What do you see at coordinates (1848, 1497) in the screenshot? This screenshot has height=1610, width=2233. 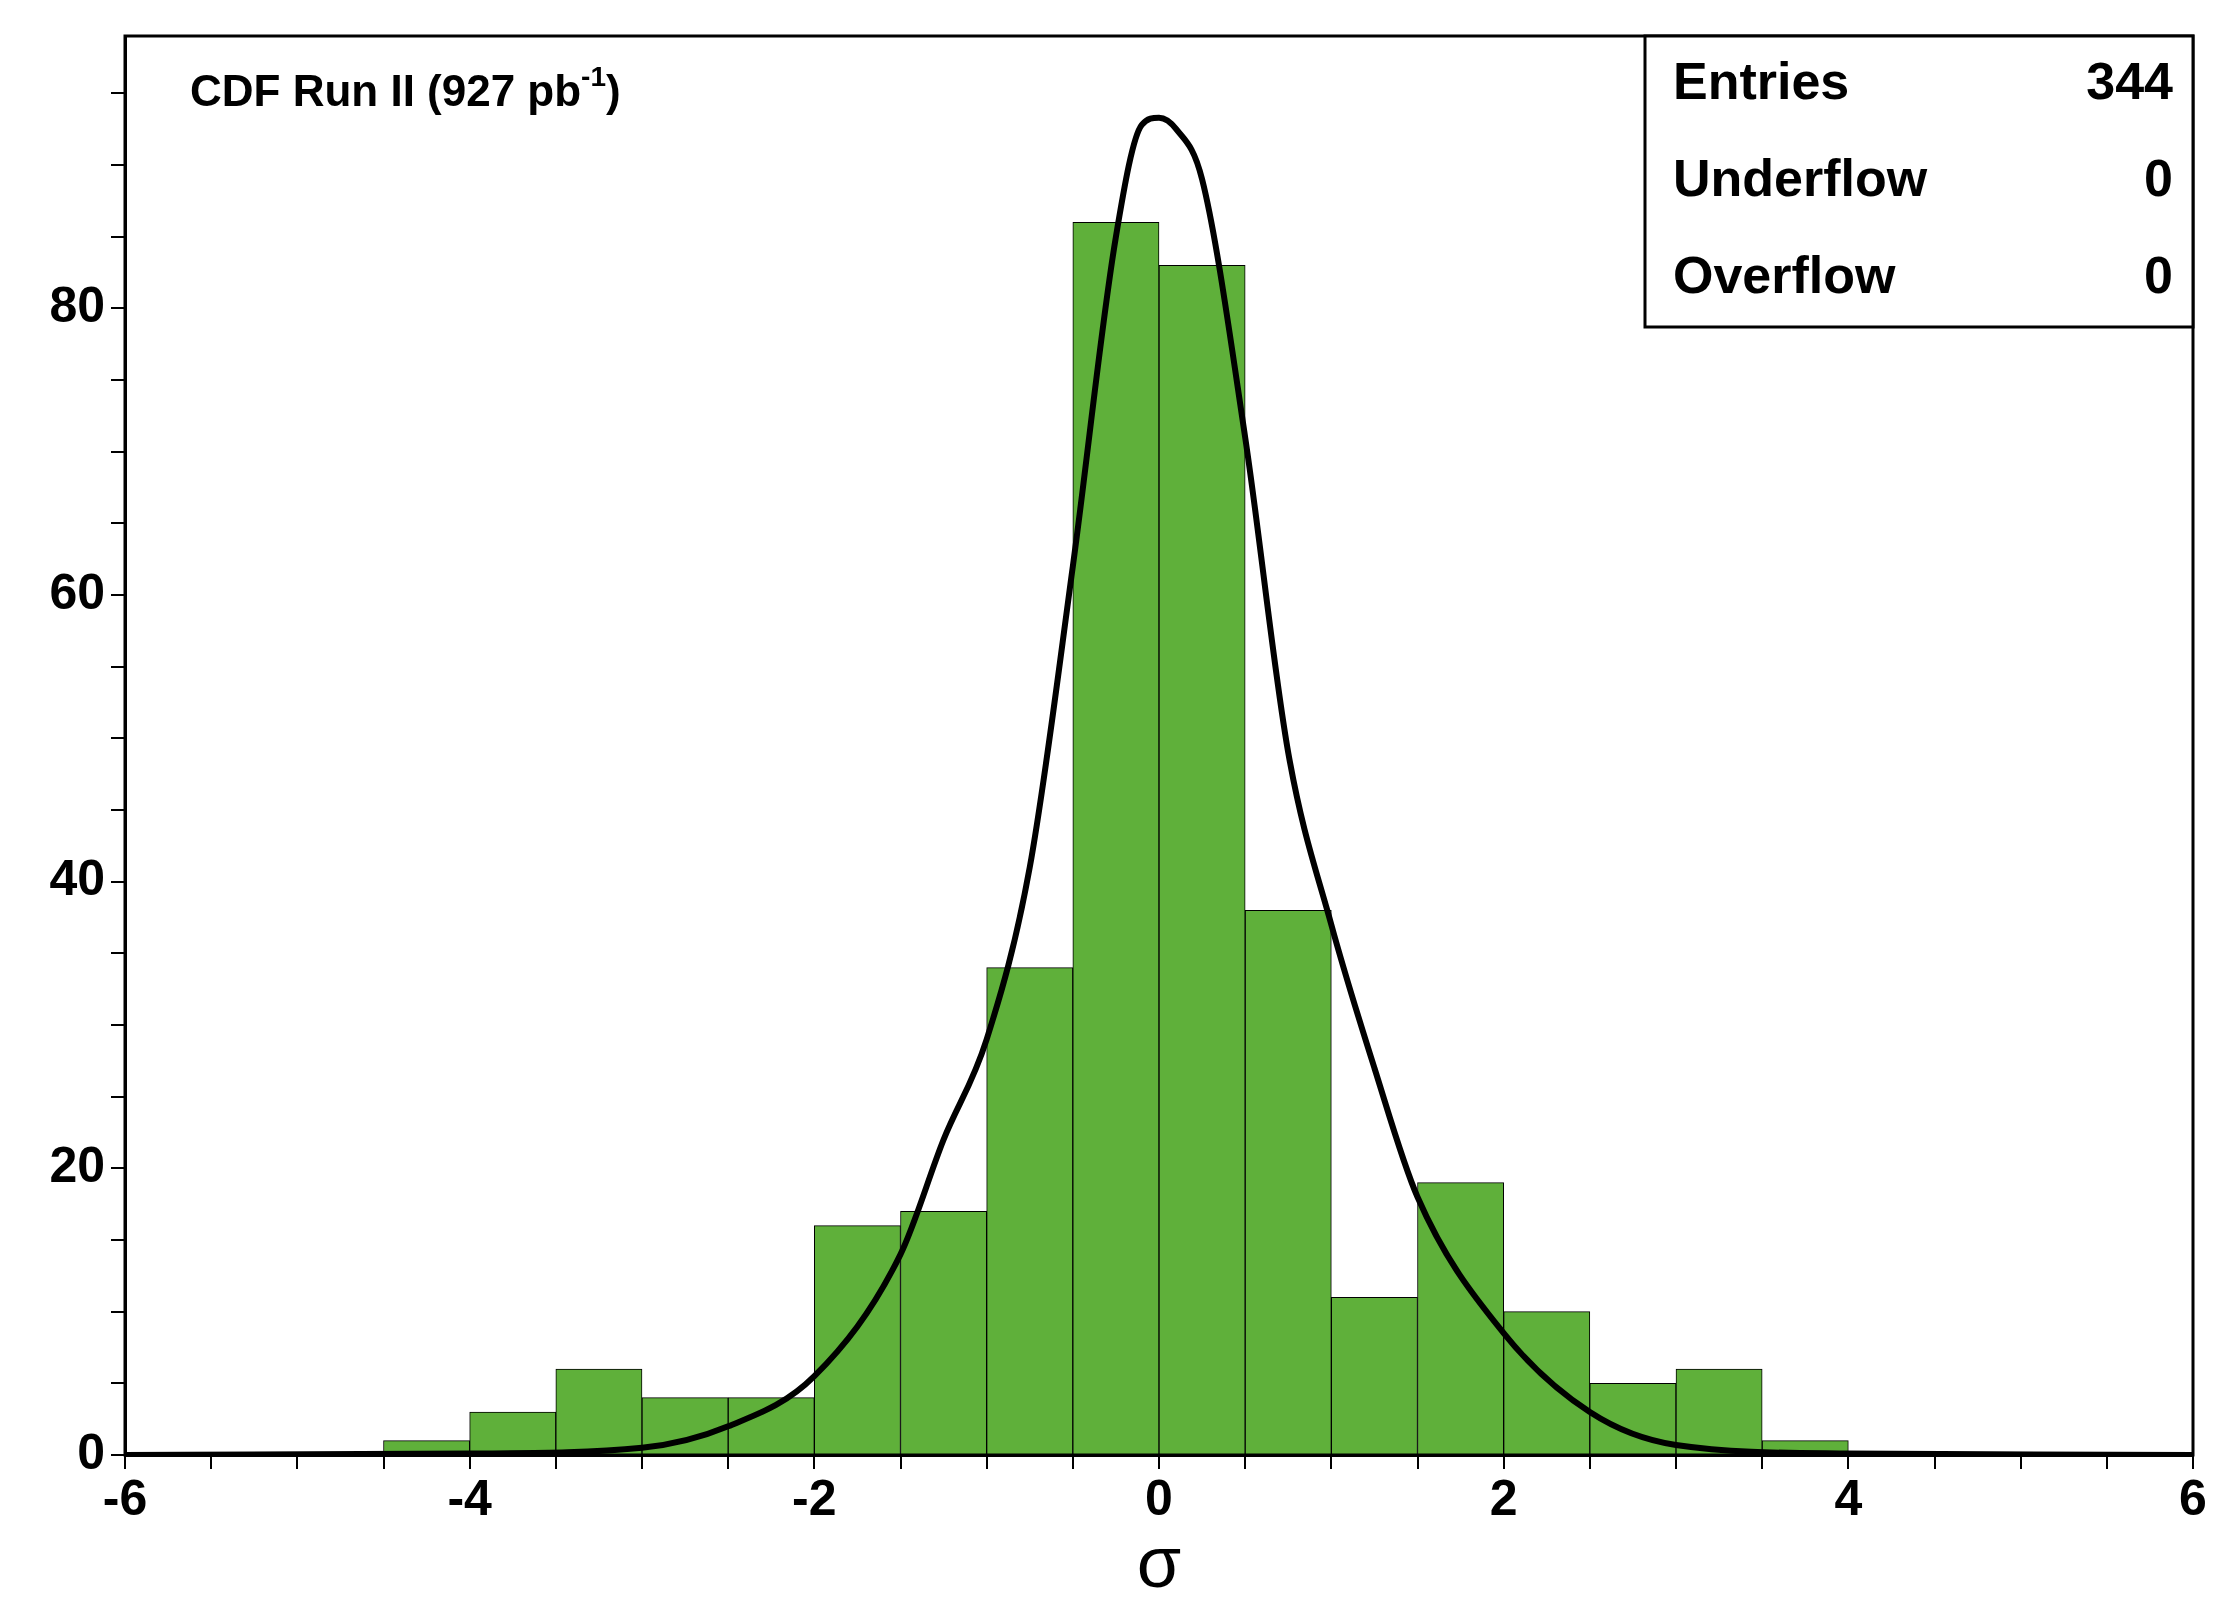 I see `x-tick-label: 4` at bounding box center [1848, 1497].